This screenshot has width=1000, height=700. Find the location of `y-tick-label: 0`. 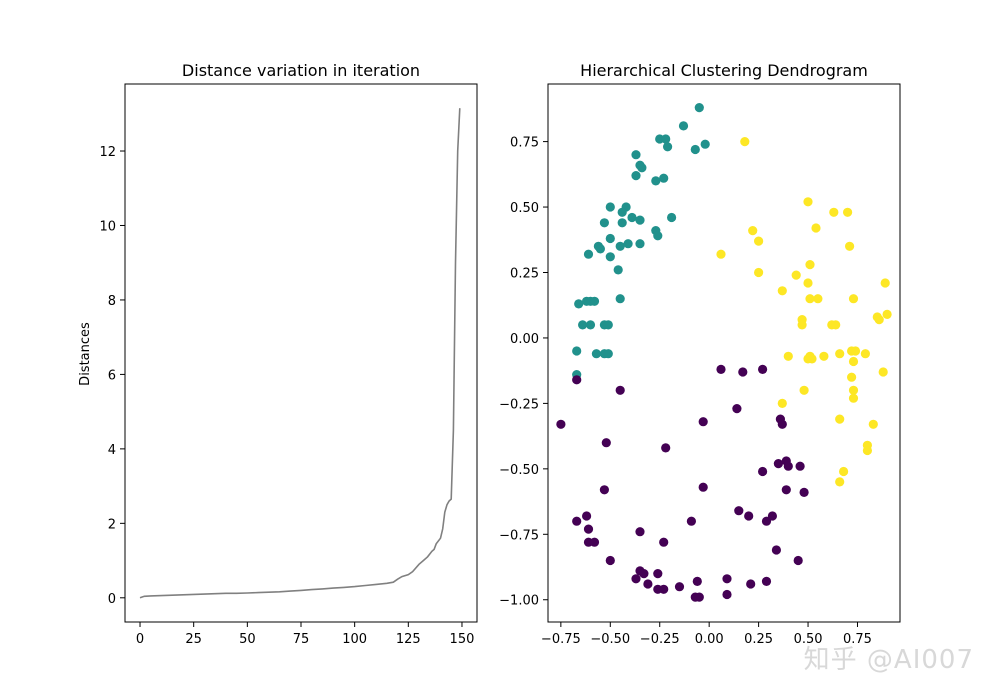

y-tick-label: 0 is located at coordinates (112, 599).